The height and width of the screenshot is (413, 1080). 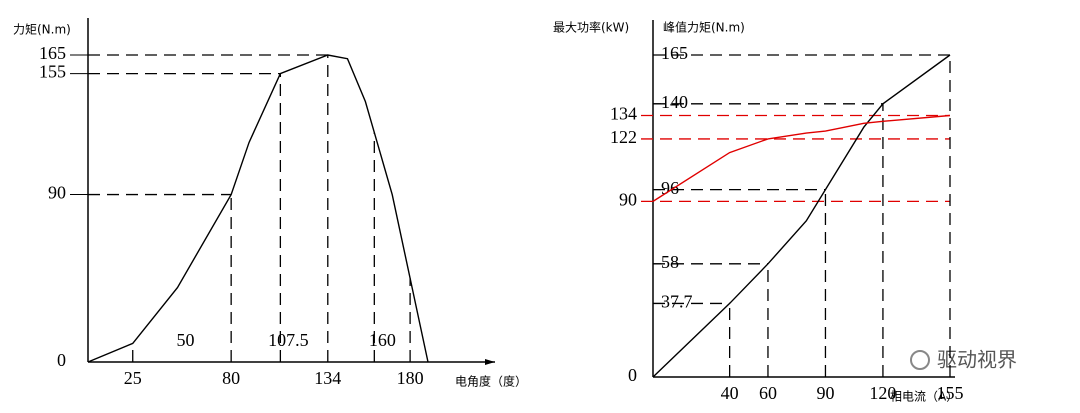 What do you see at coordinates (704, 27) in the screenshot?
I see `y-axis-title: 峰值力矩(N.m)` at bounding box center [704, 27].